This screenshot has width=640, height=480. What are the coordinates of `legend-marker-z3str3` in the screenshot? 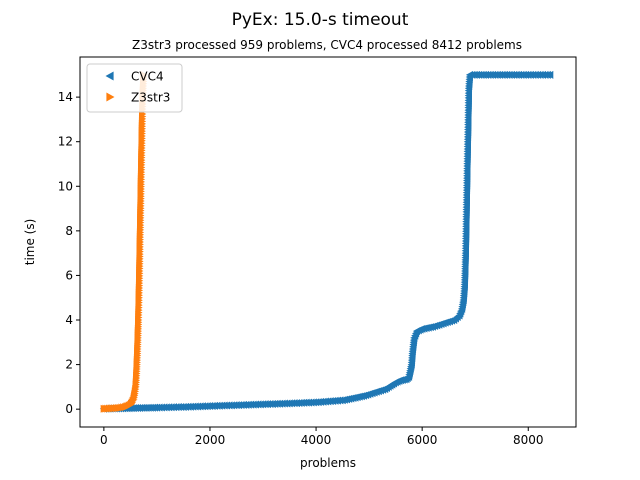 It's located at (110, 97).